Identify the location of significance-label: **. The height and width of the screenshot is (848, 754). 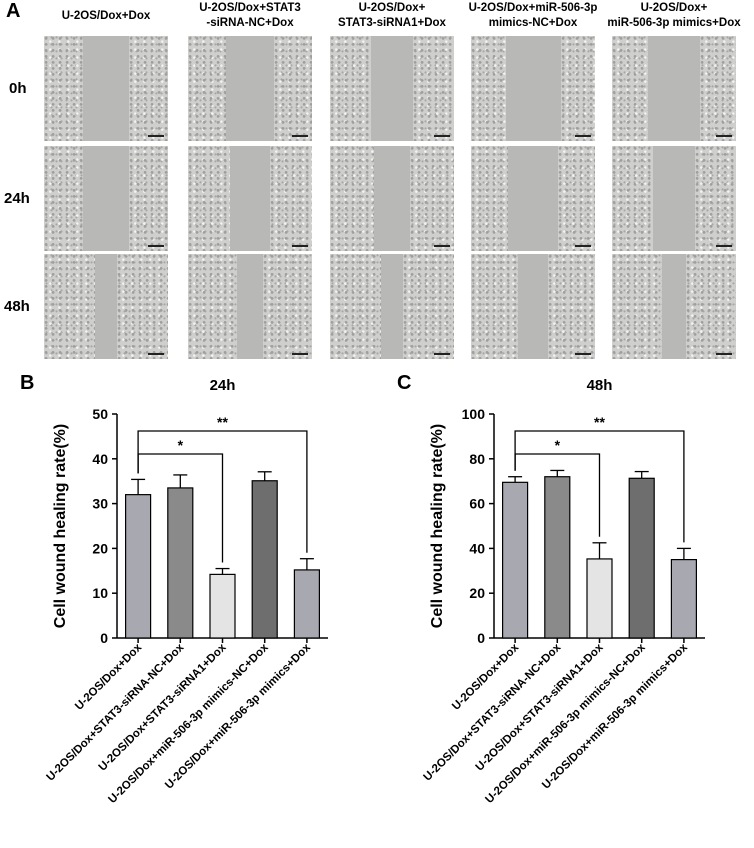
(599, 422).